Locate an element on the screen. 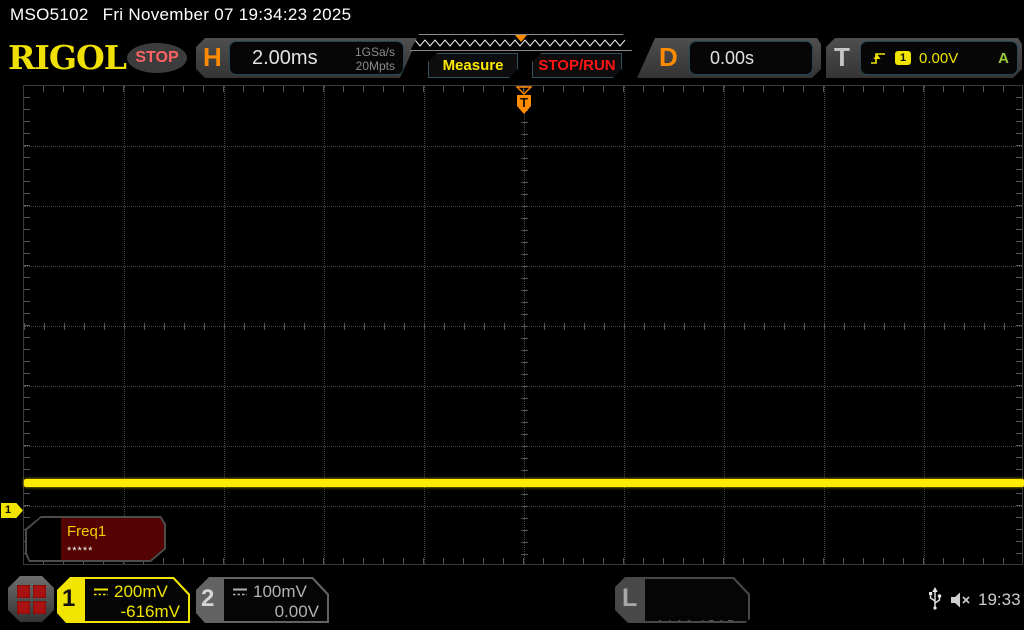 Image resolution: width=1024 pixels, height=630 pixels. graticule-center-horizontal-ticks is located at coordinates (523, 326).